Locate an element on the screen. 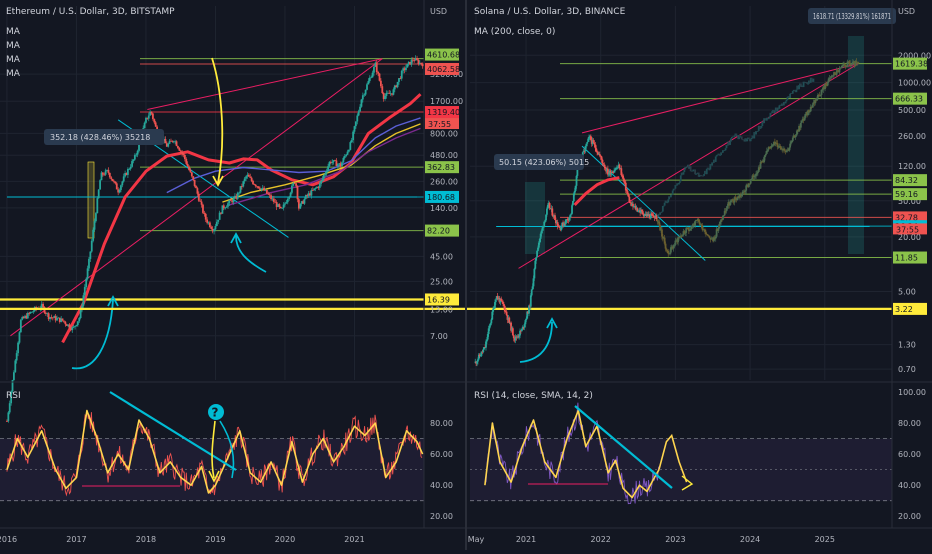 The image size is (932, 554). sol-currency-label: USD is located at coordinates (906, 11).